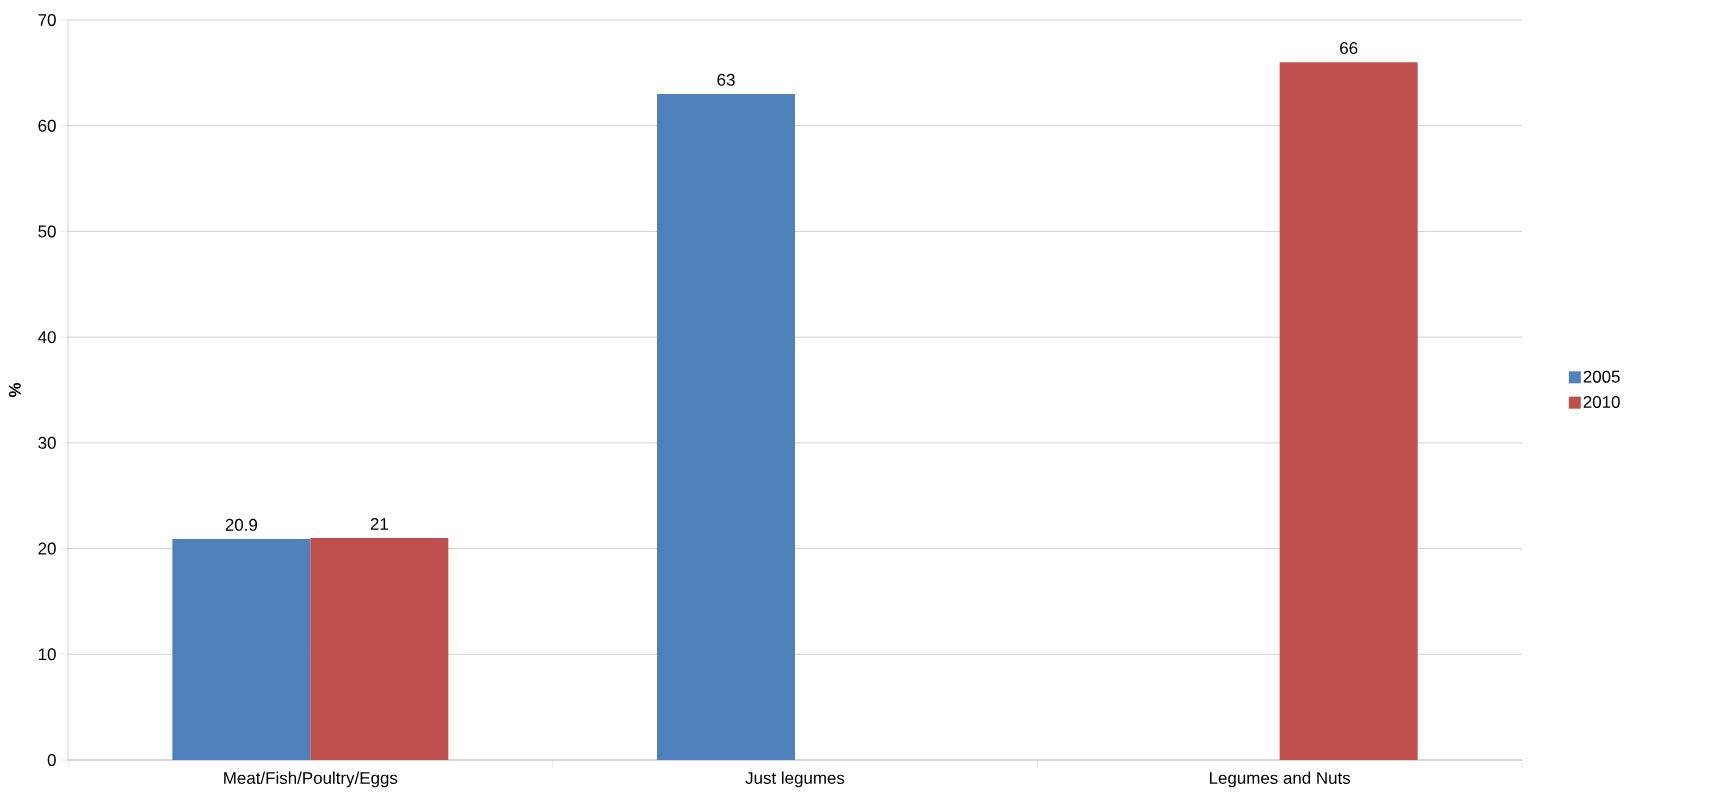  What do you see at coordinates (14, 390) in the screenshot?
I see `y-axis-title: %` at bounding box center [14, 390].